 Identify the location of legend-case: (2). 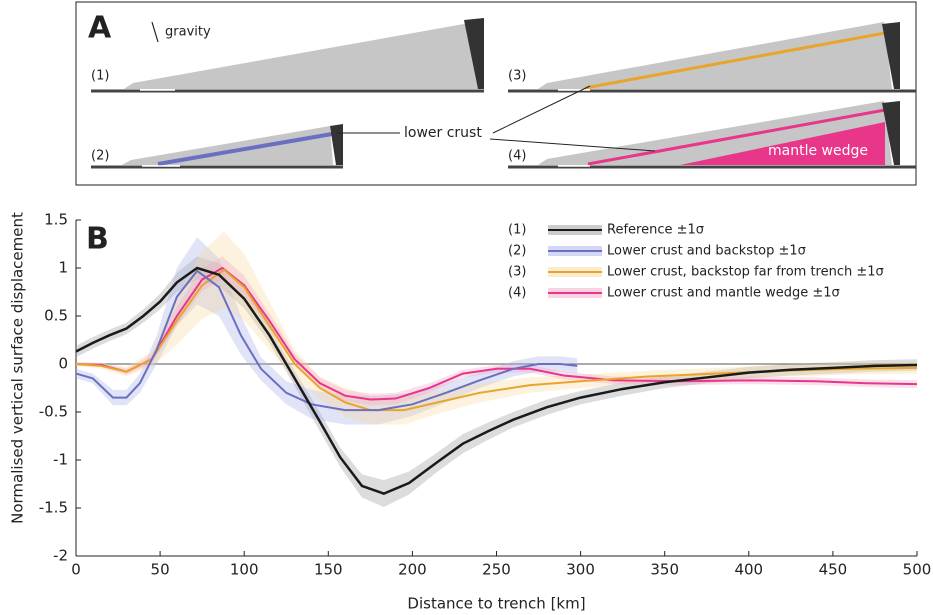
(517, 251).